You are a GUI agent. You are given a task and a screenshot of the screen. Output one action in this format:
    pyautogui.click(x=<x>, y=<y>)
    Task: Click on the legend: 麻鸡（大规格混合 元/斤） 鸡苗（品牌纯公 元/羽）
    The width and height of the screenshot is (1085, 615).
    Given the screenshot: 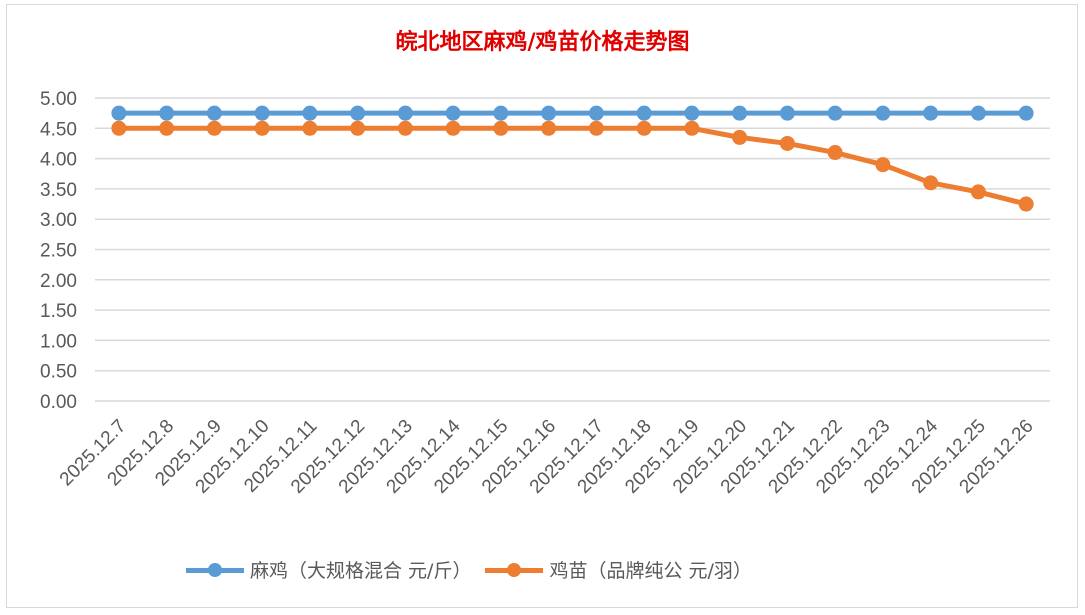 What is the action you would take?
    pyautogui.click(x=476, y=569)
    